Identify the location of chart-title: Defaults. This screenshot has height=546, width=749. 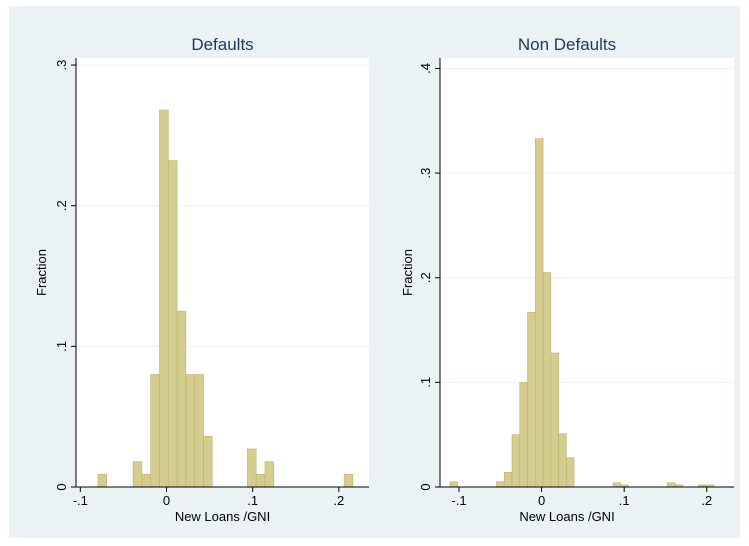
(222, 44).